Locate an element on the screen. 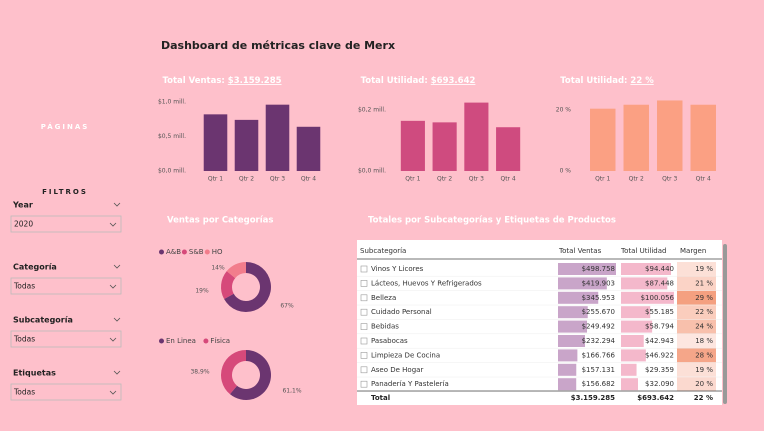 The image size is (764, 431). table-cell: $157.131 is located at coordinates (598, 370).